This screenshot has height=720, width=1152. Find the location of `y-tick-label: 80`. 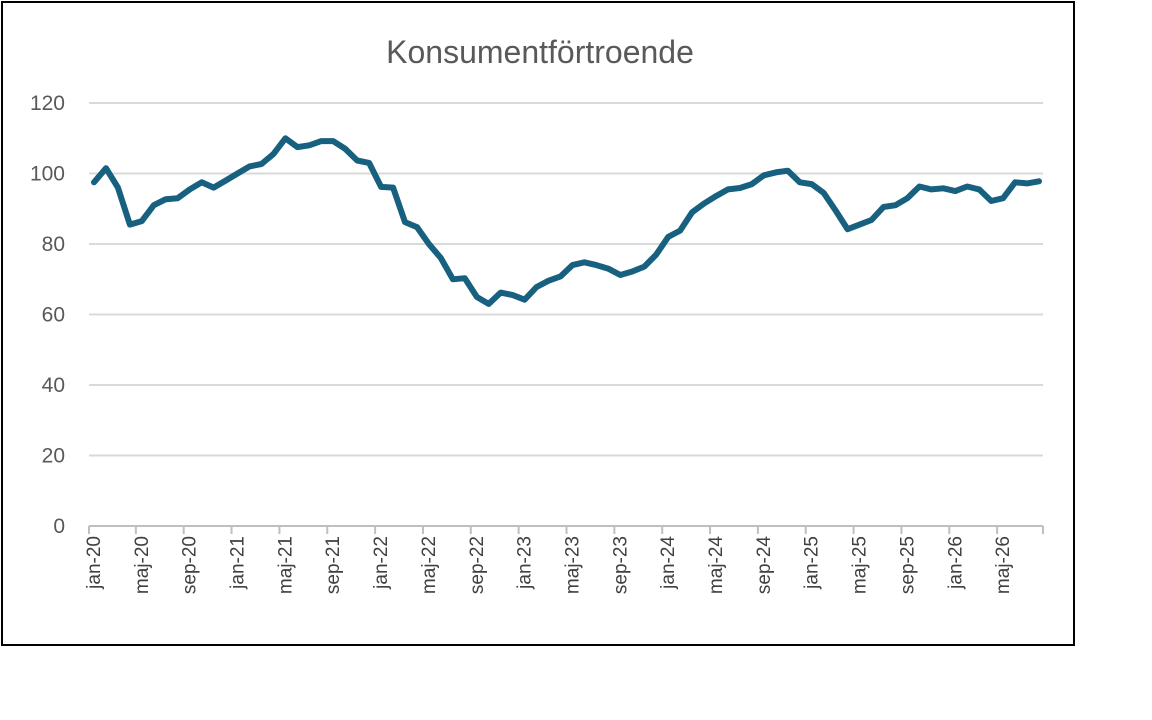

y-tick-label: 80 is located at coordinates (53, 244).